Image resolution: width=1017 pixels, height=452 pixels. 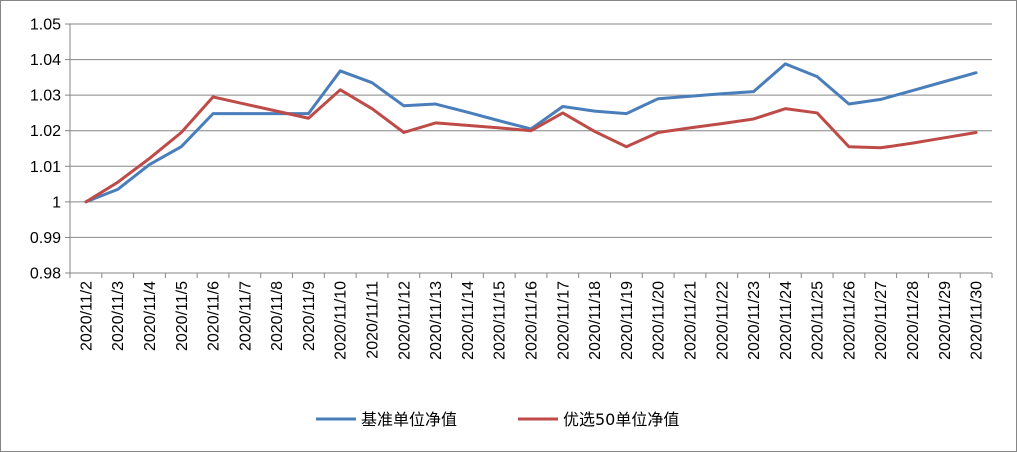 What do you see at coordinates (341, 320) in the screenshot?
I see `x-tick-label: 2020/11/10` at bounding box center [341, 320].